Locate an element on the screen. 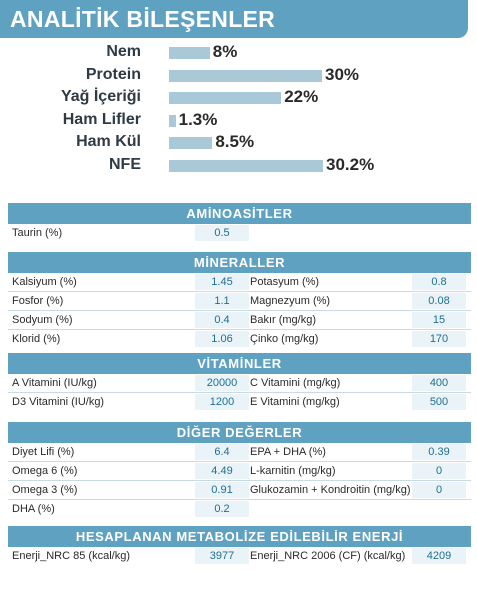 Image resolution: width=477 pixels, height=592 pixels. nutrient-value: 1.1 is located at coordinates (222, 301).